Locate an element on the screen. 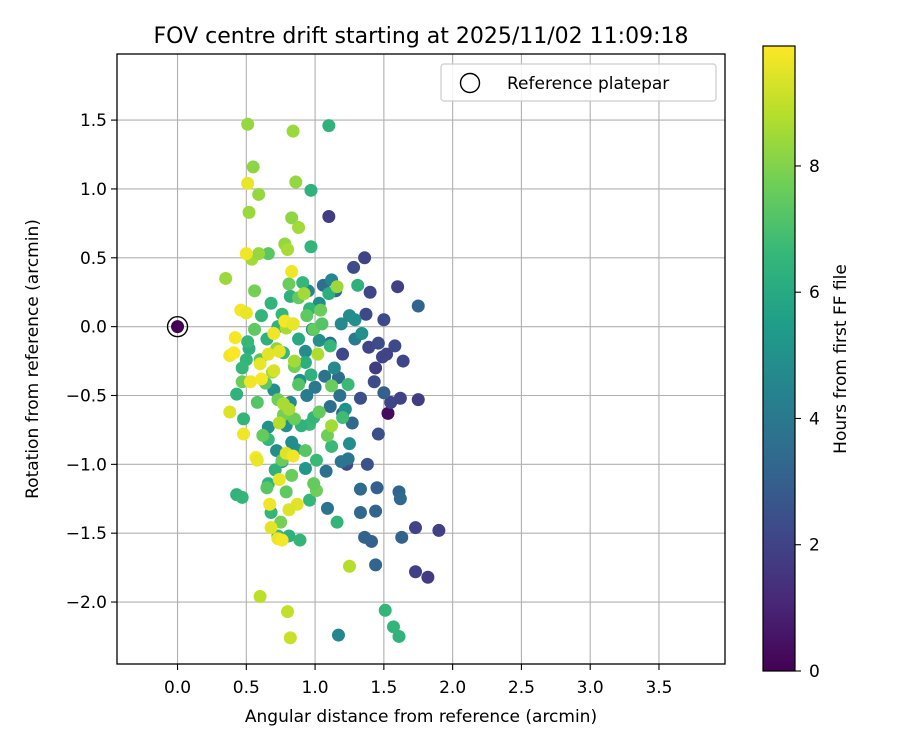 This screenshot has width=900, height=754. reference-point is located at coordinates (178, 327).